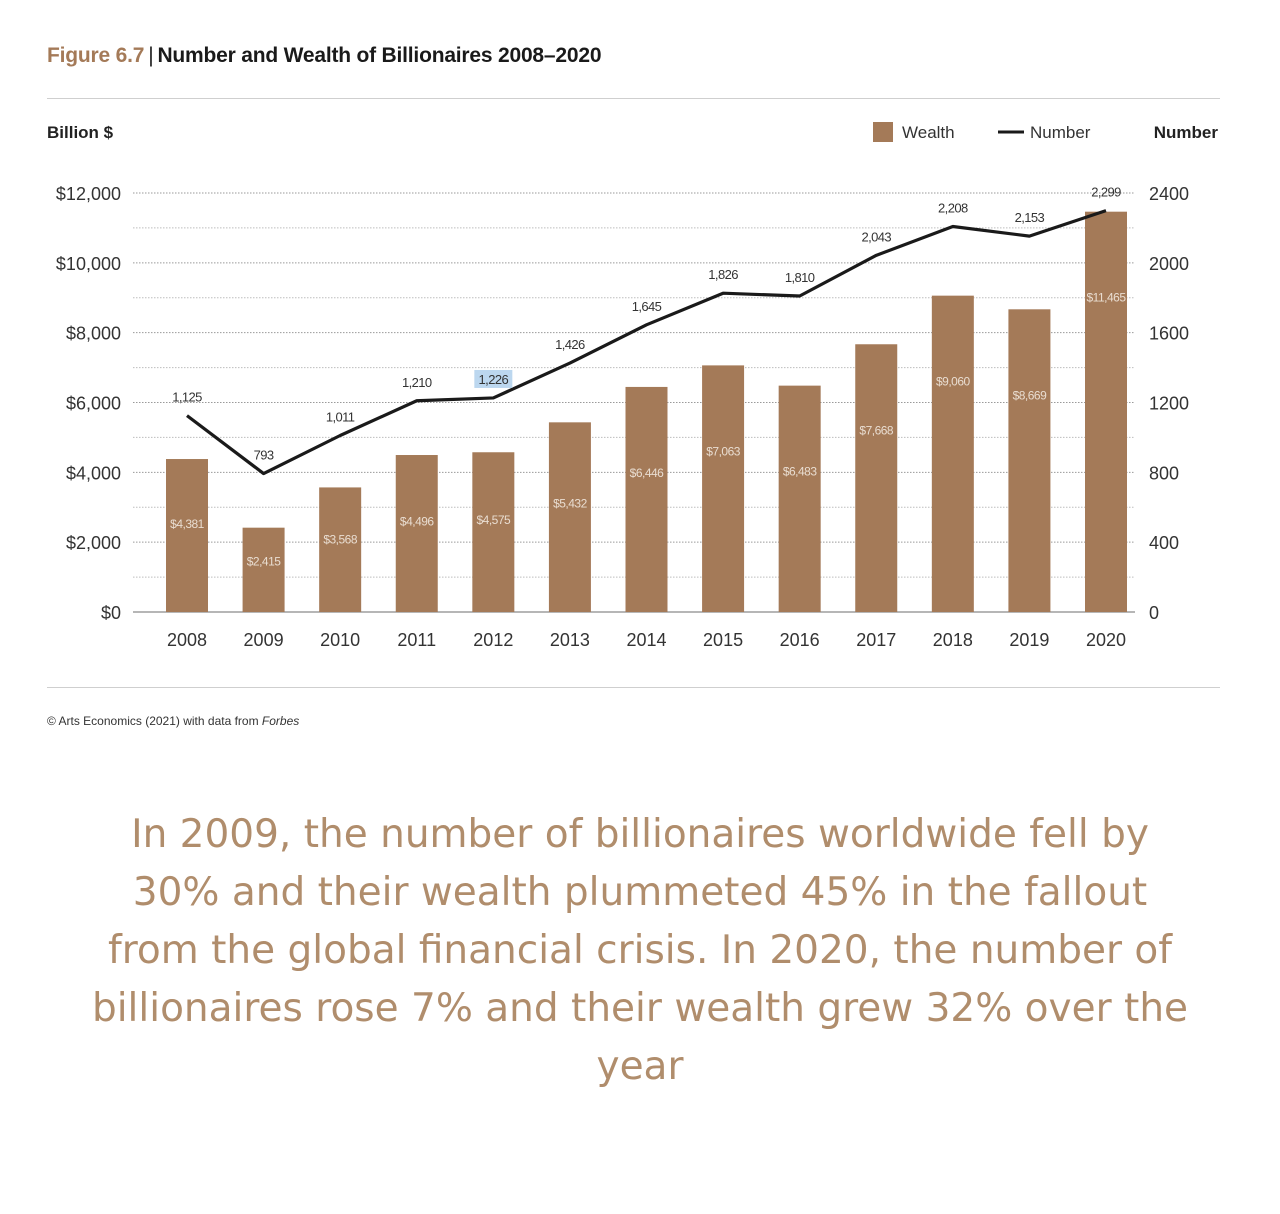  I want to click on wealth-bar-label: $2,415, so click(264, 562).